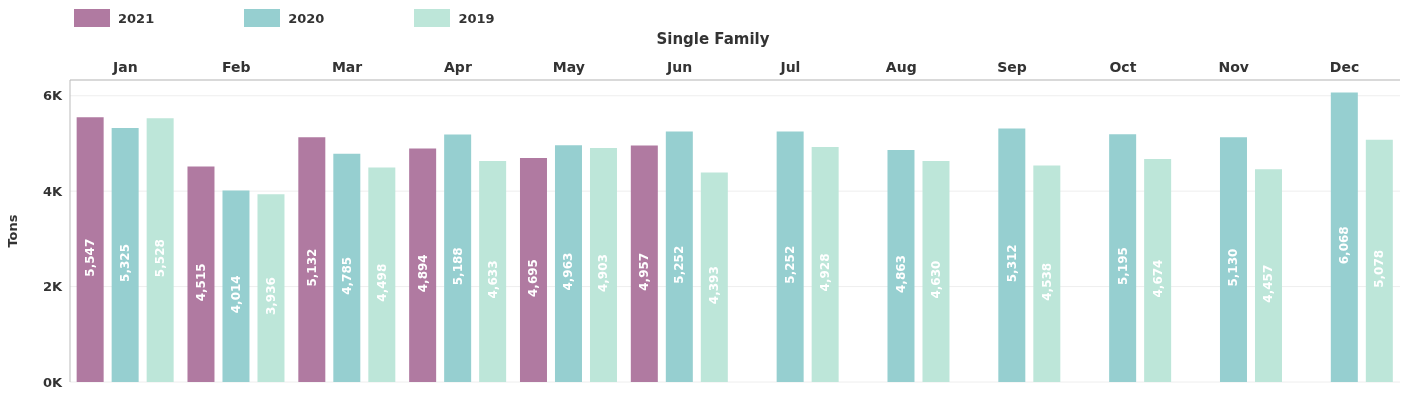 The height and width of the screenshot is (400, 1426). What do you see at coordinates (52, 287) in the screenshot?
I see `y-tick-label: 2K` at bounding box center [52, 287].